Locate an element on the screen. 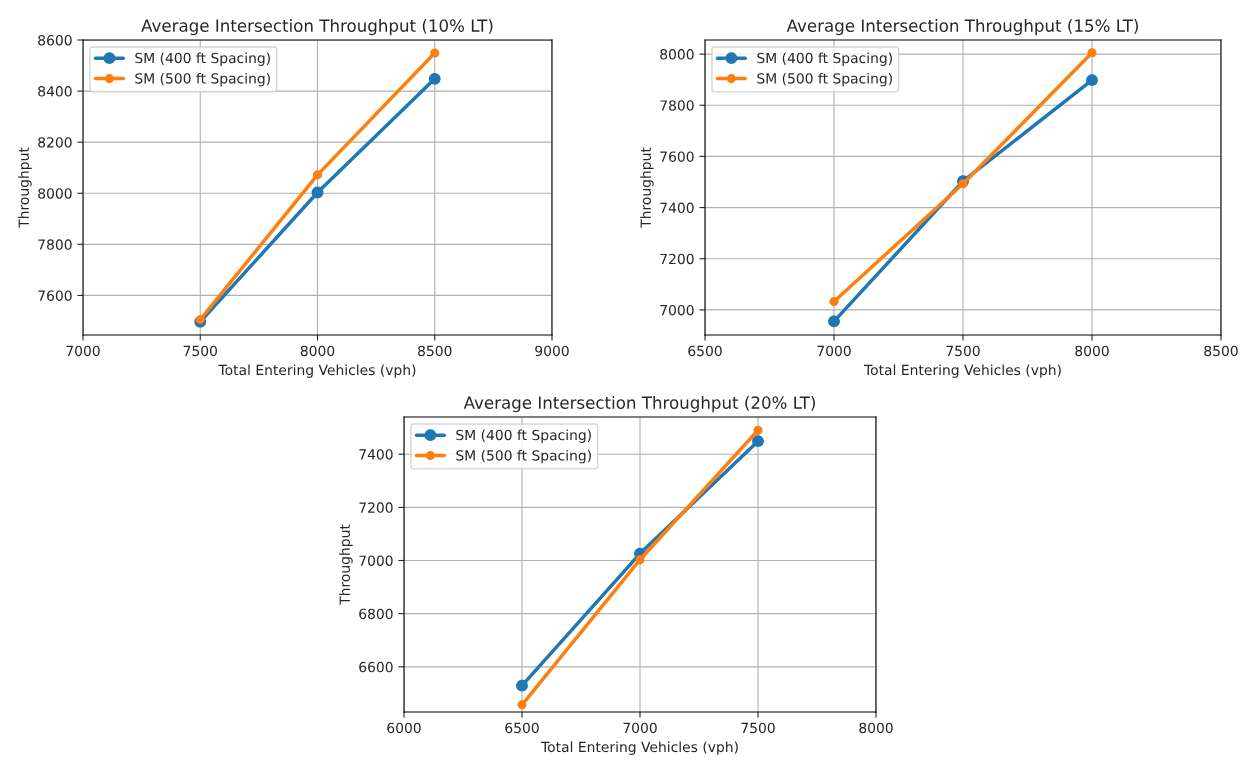 The height and width of the screenshot is (767, 1249). chart-title: Average Intersection Throughput (15% LT) is located at coordinates (962, 27).